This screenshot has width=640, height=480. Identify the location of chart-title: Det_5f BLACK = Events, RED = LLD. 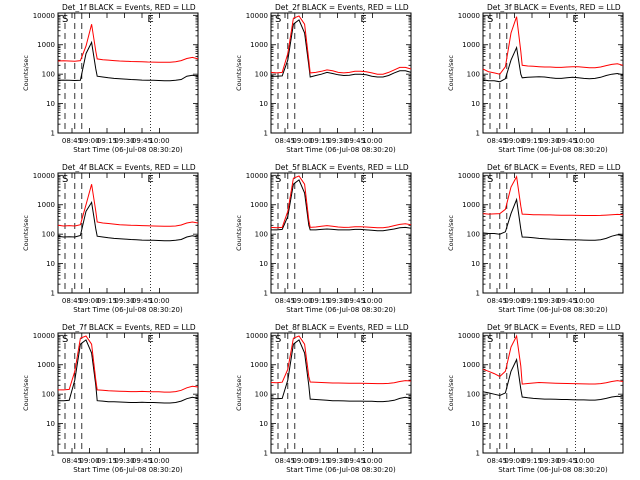
(342, 167).